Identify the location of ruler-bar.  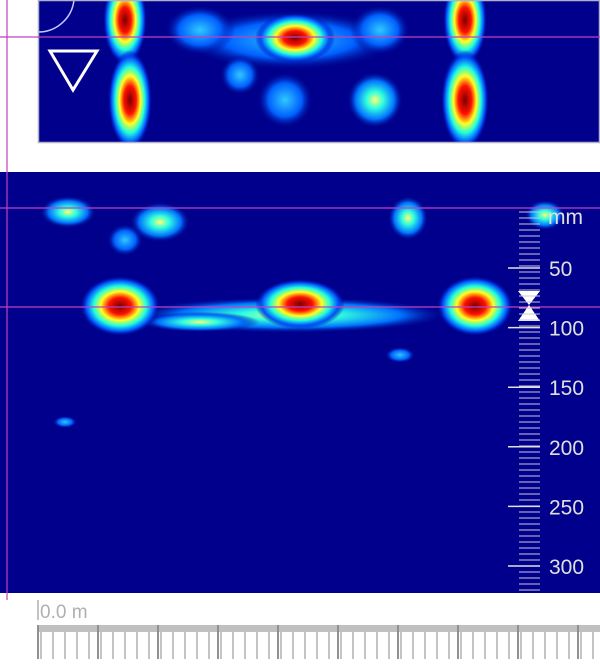
(319, 628).